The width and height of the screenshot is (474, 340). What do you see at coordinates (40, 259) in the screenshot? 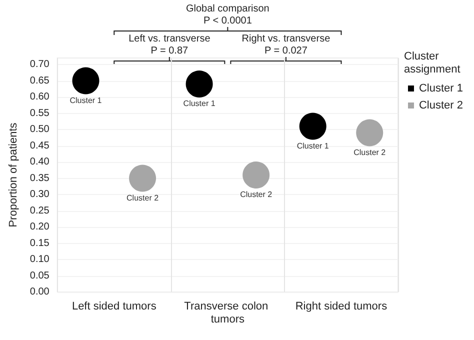
I see `y-tick-label: 0.10` at bounding box center [40, 259].